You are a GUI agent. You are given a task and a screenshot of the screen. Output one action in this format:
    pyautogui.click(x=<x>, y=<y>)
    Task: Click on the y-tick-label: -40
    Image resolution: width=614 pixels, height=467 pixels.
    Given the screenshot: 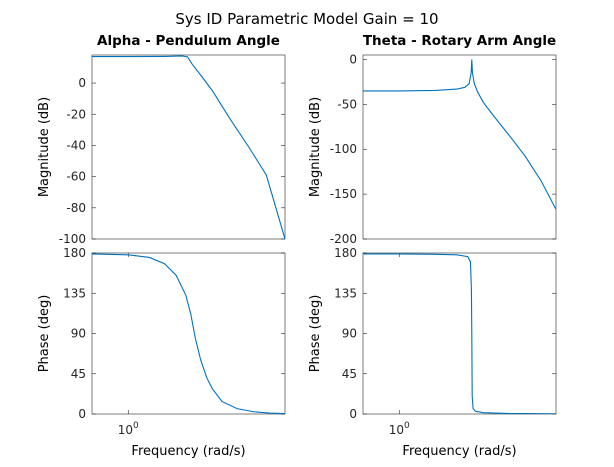 What is the action you would take?
    pyautogui.click(x=76, y=145)
    